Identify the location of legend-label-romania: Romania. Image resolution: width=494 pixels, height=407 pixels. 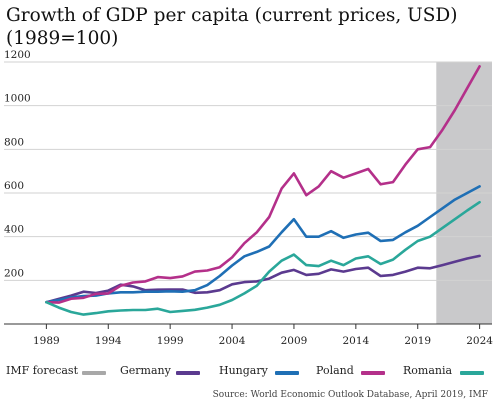
(428, 370).